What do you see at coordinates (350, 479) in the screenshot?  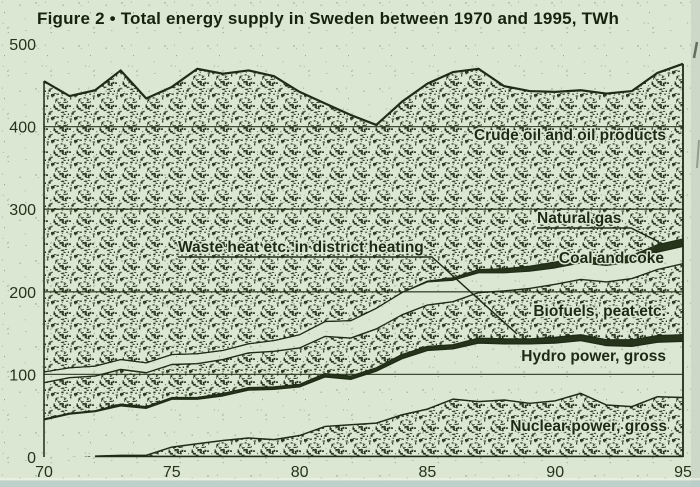 I see `scan-artifact-bottom-highlight` at bounding box center [350, 479].